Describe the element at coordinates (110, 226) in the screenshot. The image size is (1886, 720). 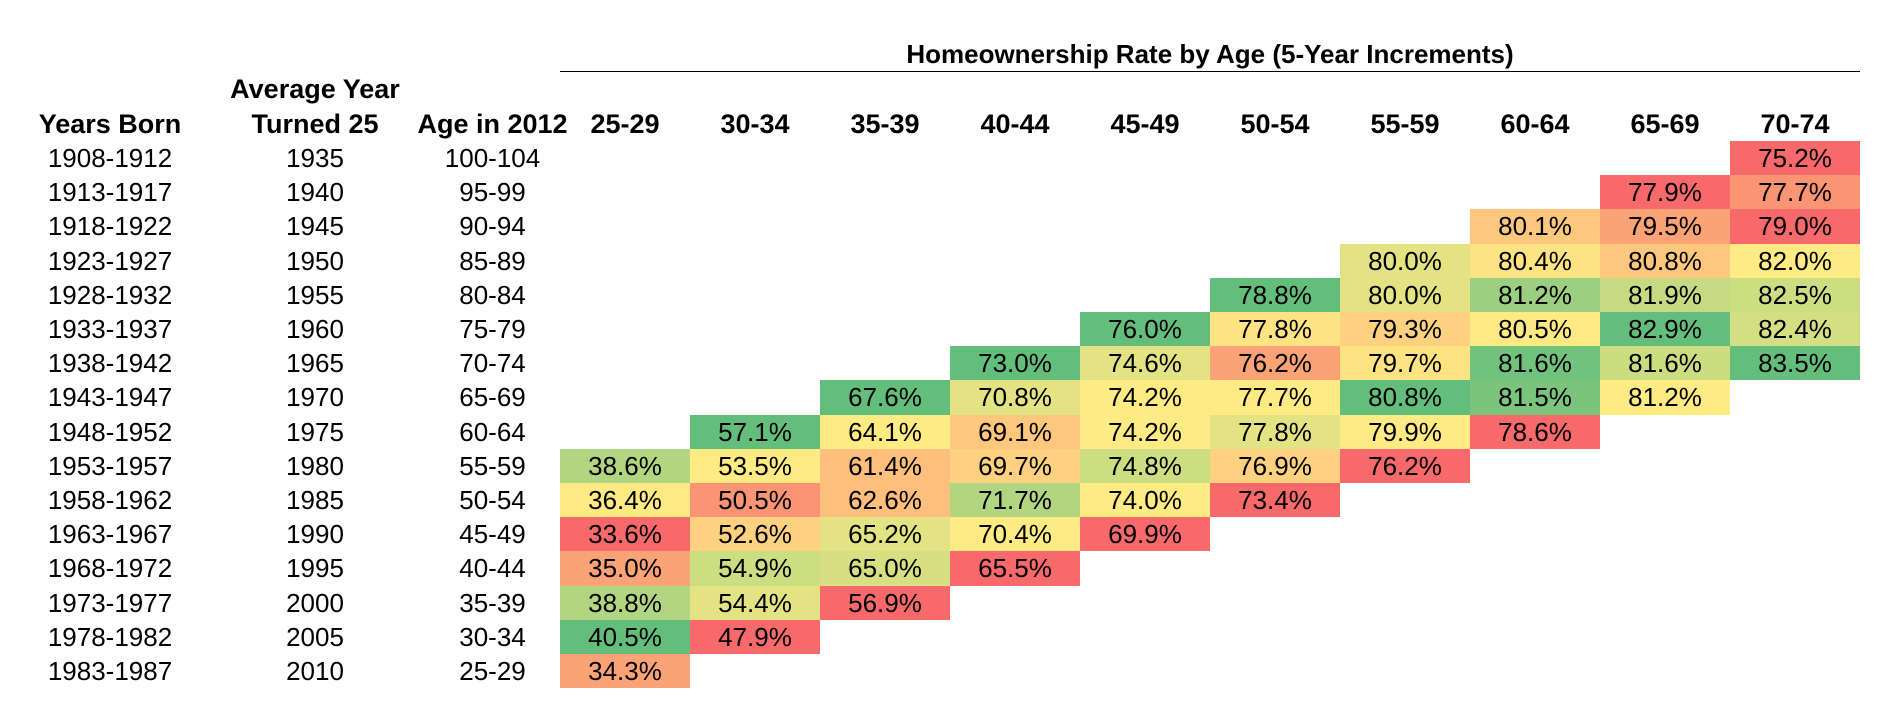
I see `row-years-born: 1918-1922` at that location.